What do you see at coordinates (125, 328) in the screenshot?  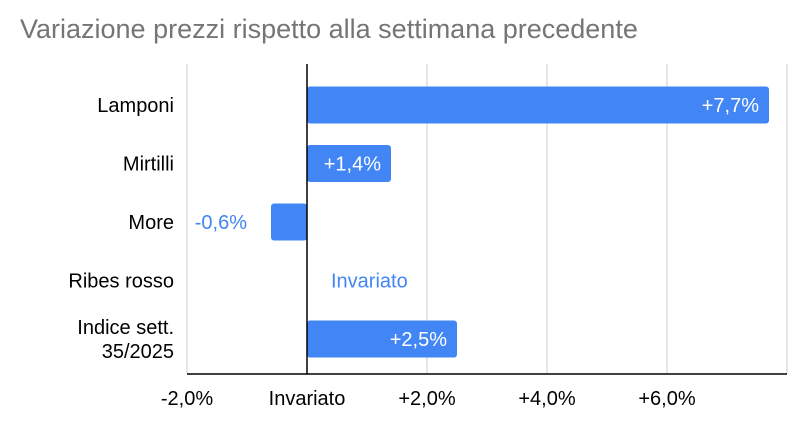 I see `category-label-line: Indice sett.` at bounding box center [125, 328].